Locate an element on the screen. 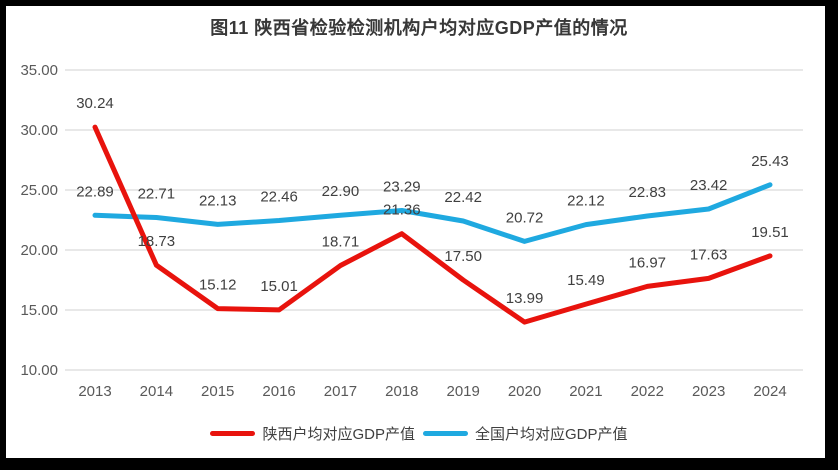 This screenshot has width=838, height=470. data-label-shaanxi: 15.49 is located at coordinates (586, 280).